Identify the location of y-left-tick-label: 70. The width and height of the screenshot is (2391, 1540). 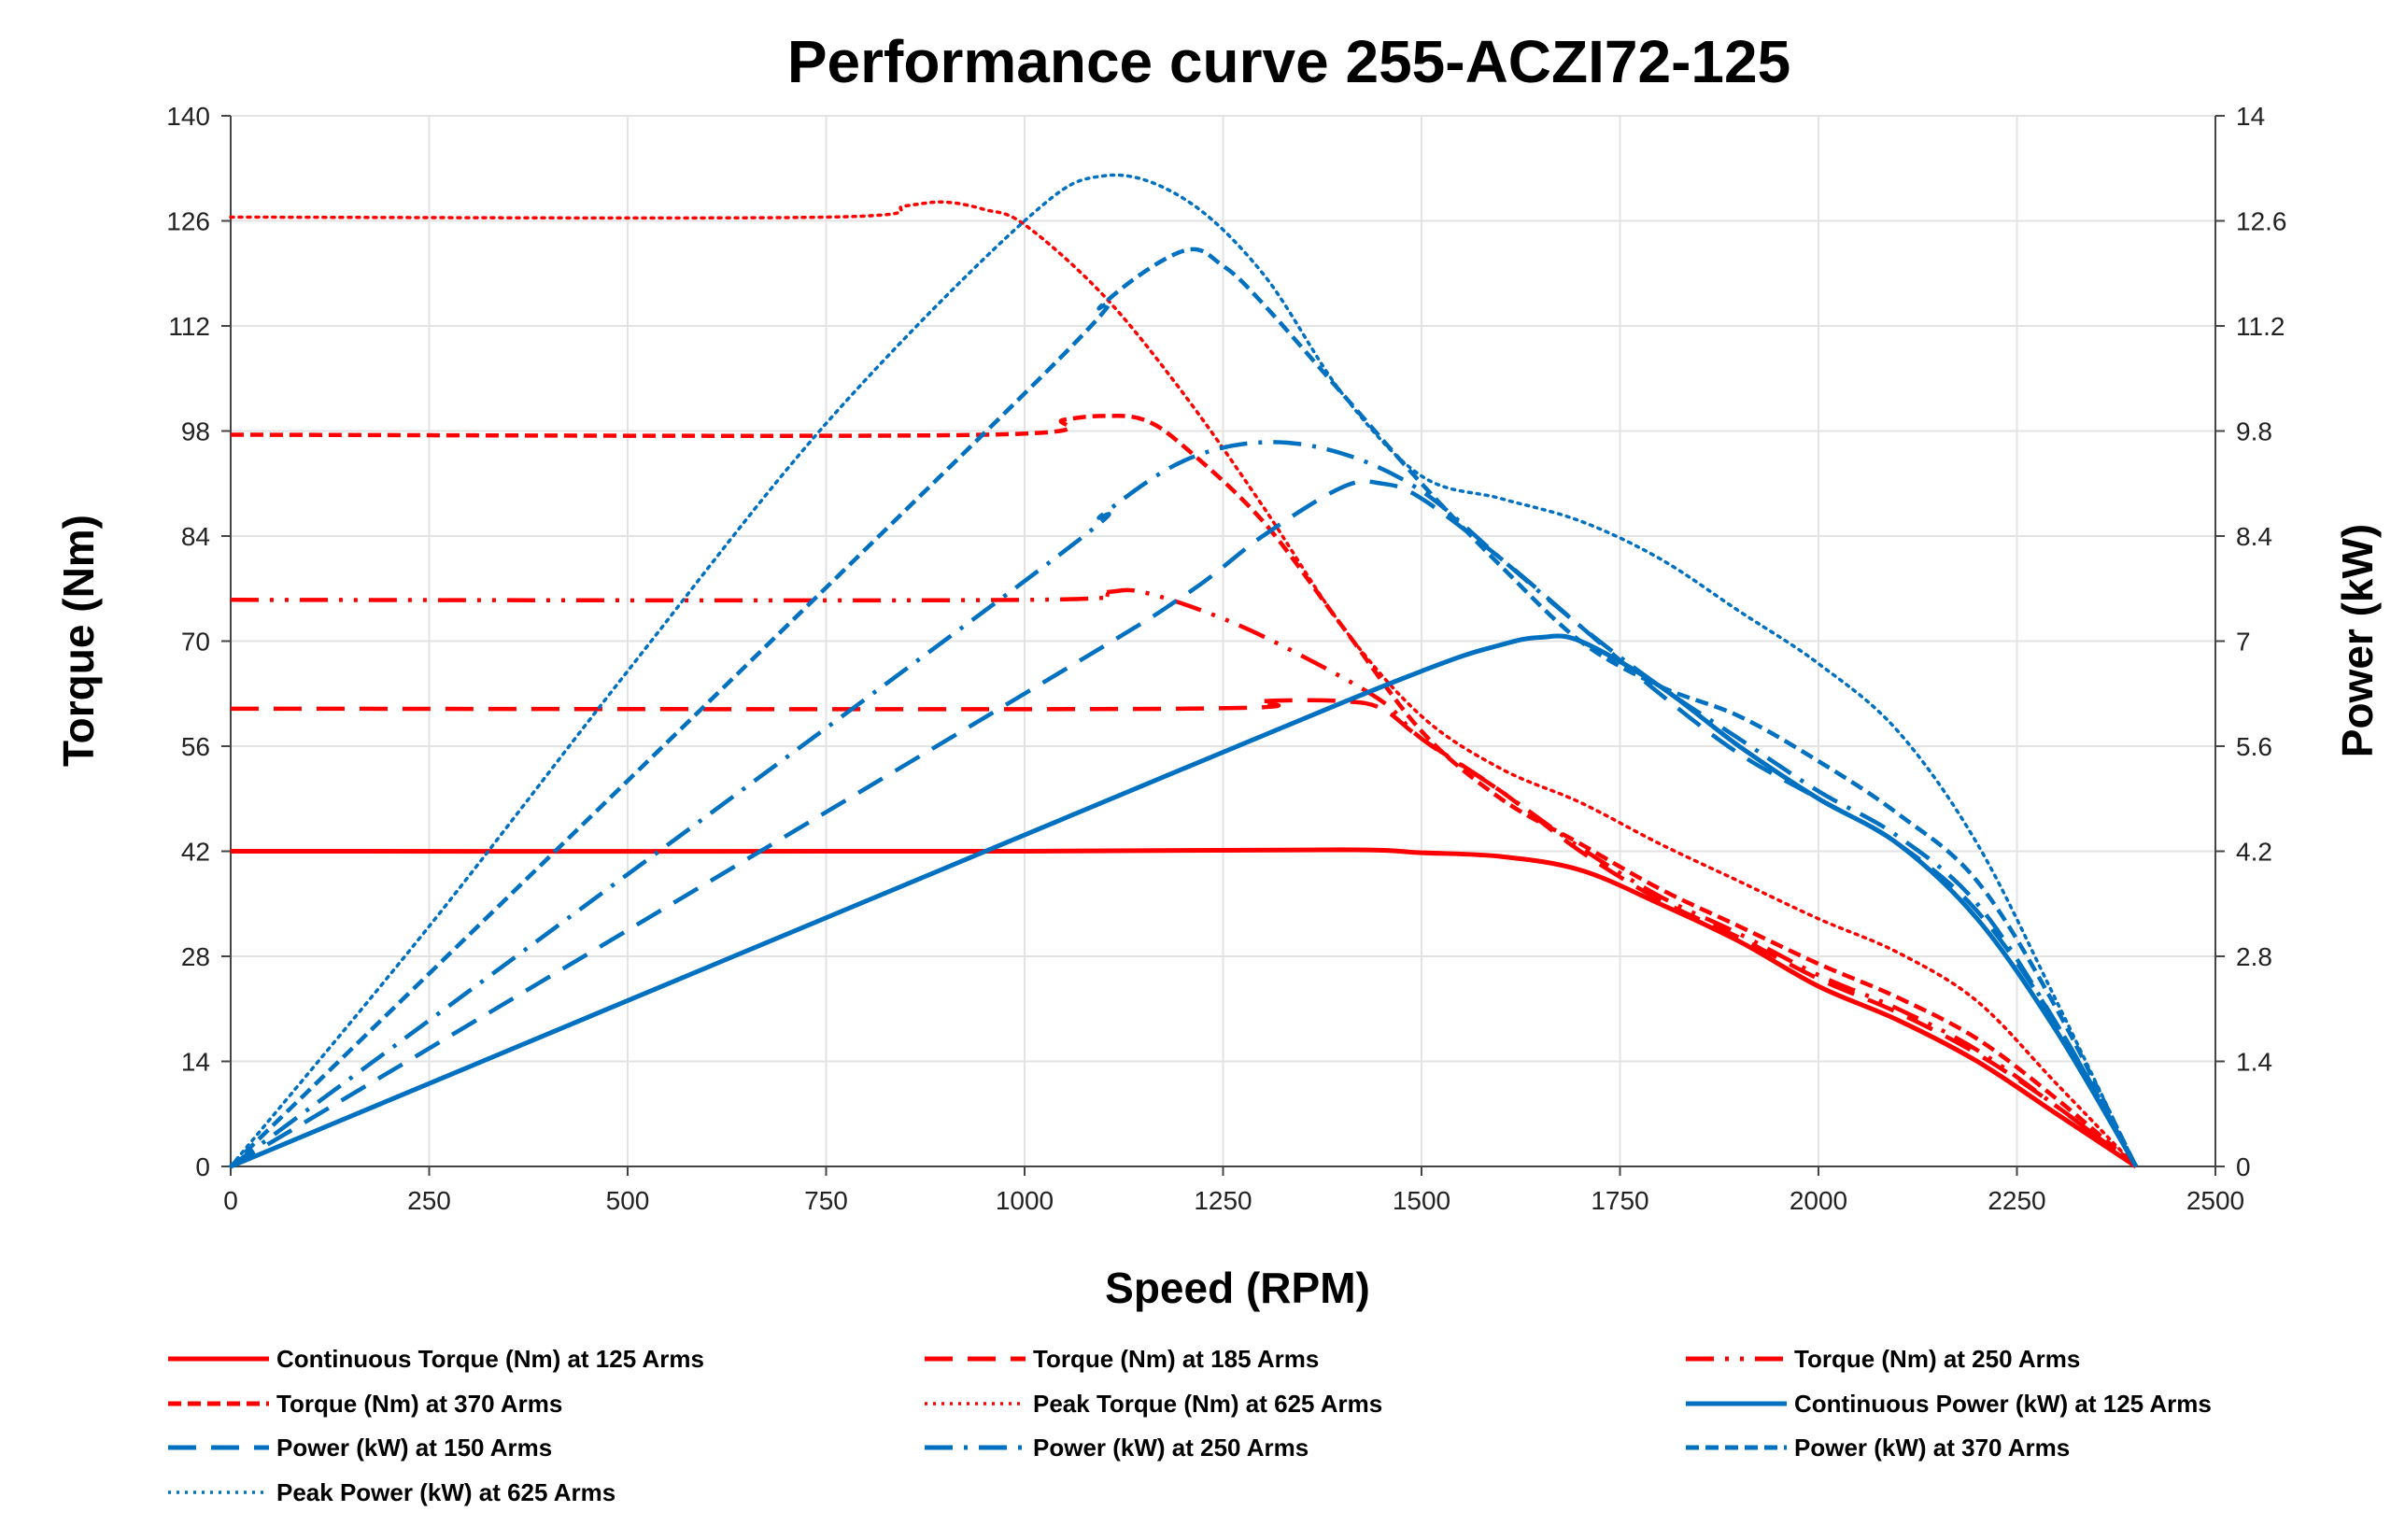
(195, 643).